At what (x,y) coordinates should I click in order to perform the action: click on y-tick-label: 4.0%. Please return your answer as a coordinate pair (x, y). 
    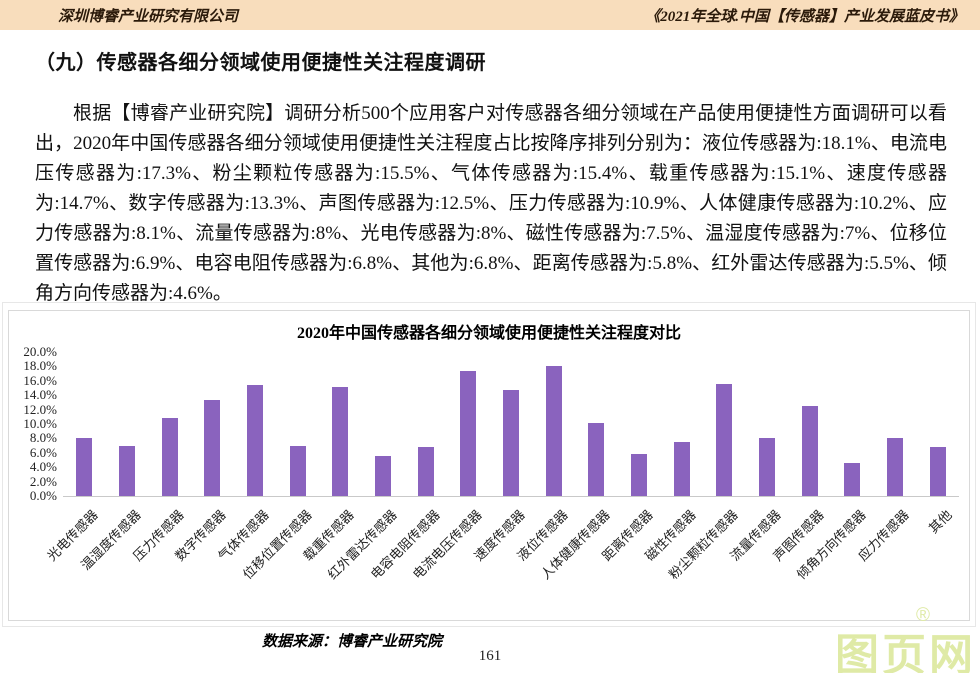
    Looking at the image, I should click on (43, 467).